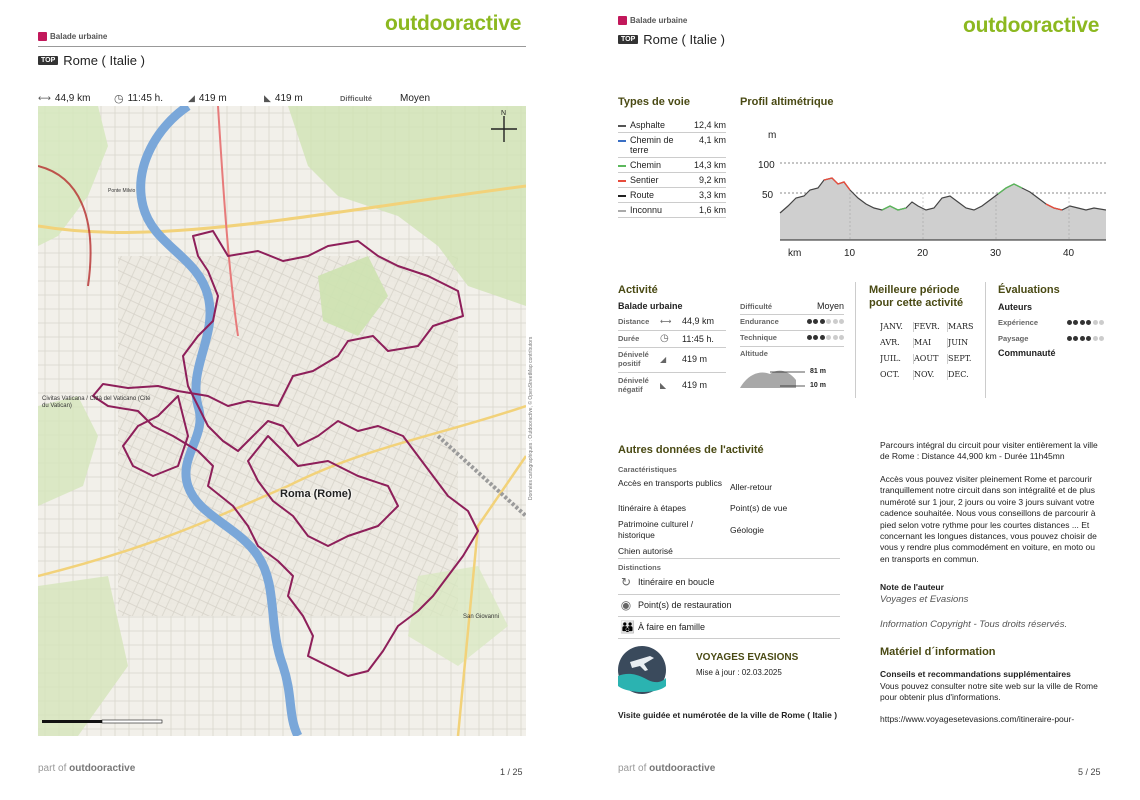 The image size is (1140, 800). What do you see at coordinates (645, 551) in the screenshot?
I see `characteristic-item: Chien autorisé` at bounding box center [645, 551].